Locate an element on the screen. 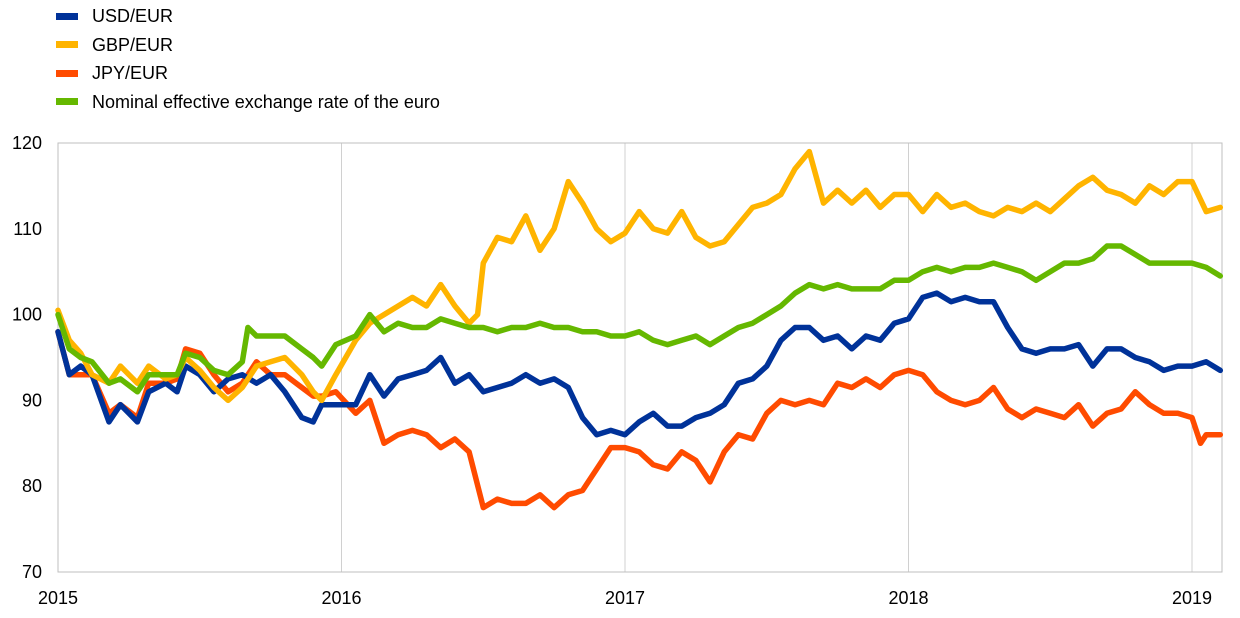 This screenshot has height=618, width=1240. legend-swatch-gbp-eur is located at coordinates (67, 45).